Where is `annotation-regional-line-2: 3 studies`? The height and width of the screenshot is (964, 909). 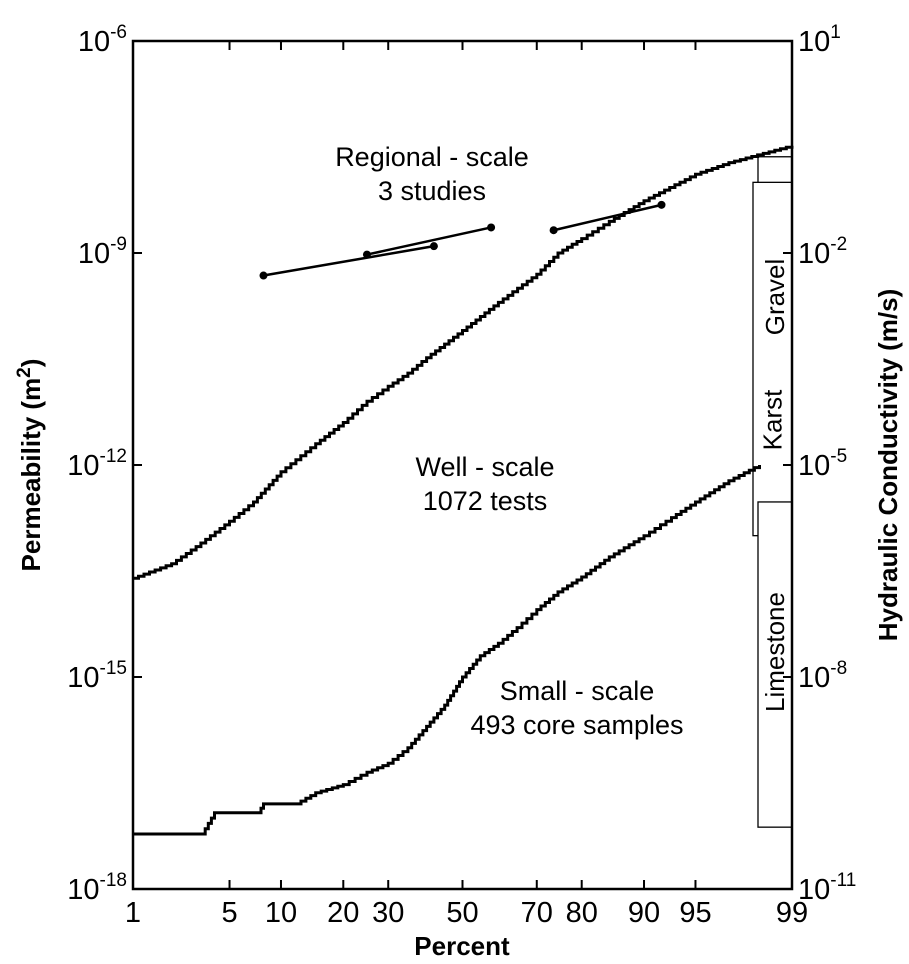
annotation-regional-line-2: 3 studies is located at coordinates (432, 191).